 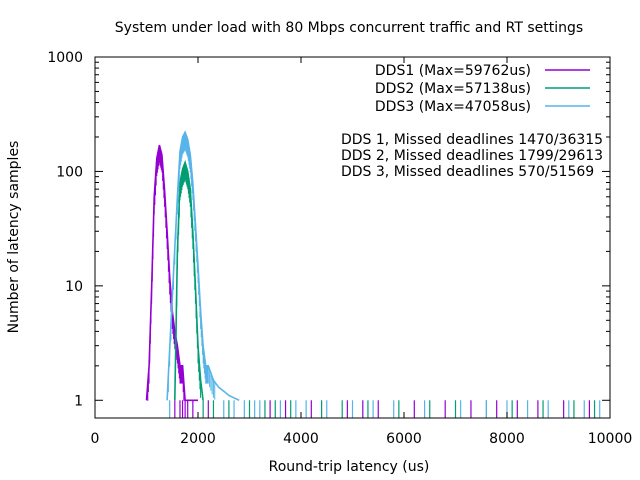 I want to click on missed-deadlines-annotation: DDS 3, Missed deadlines 570/51569, so click(x=467, y=172).